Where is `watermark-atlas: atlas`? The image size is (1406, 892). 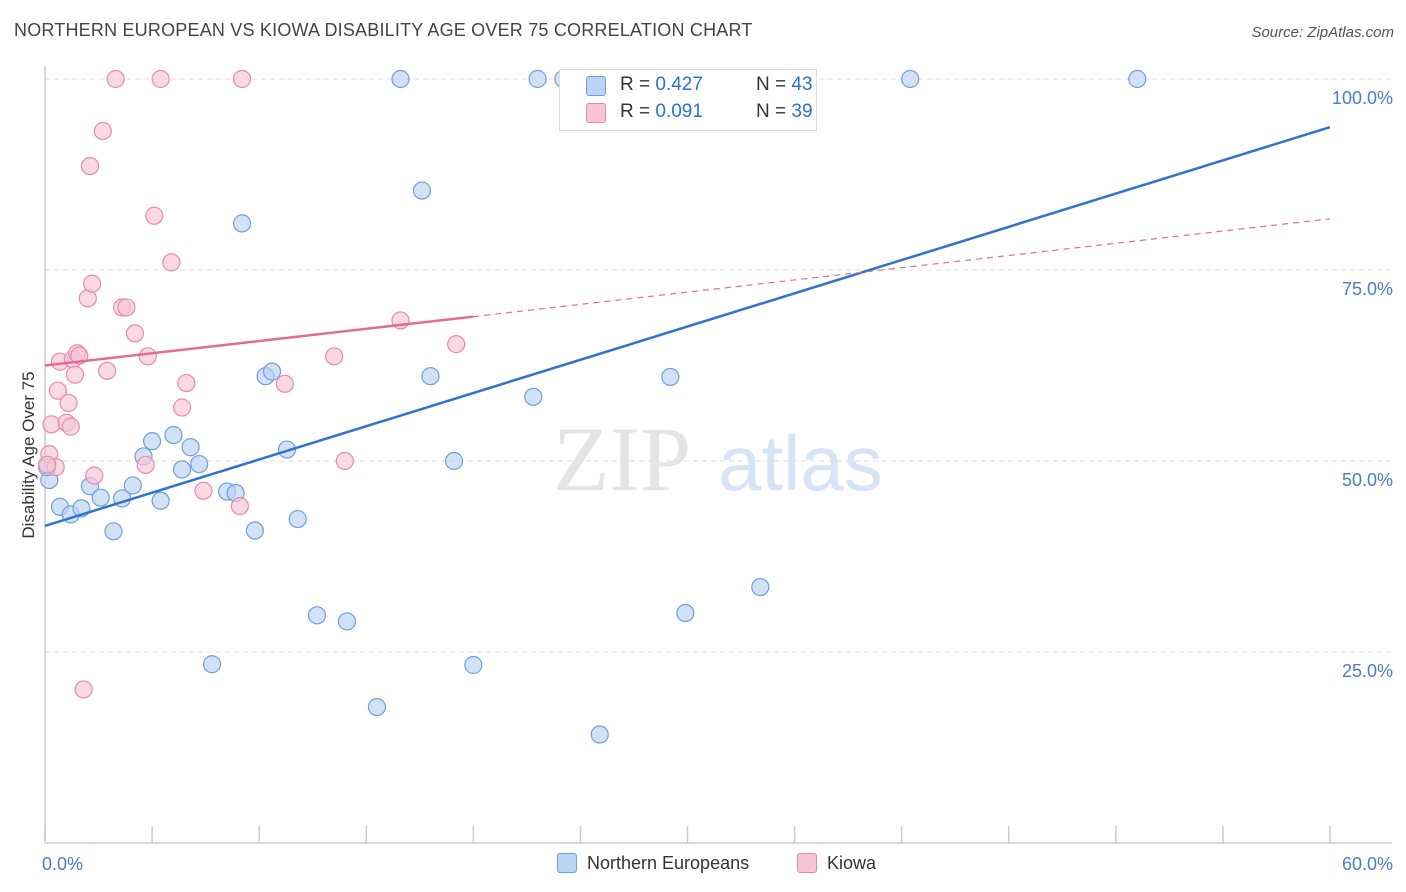 watermark-atlas: atlas is located at coordinates (800, 463).